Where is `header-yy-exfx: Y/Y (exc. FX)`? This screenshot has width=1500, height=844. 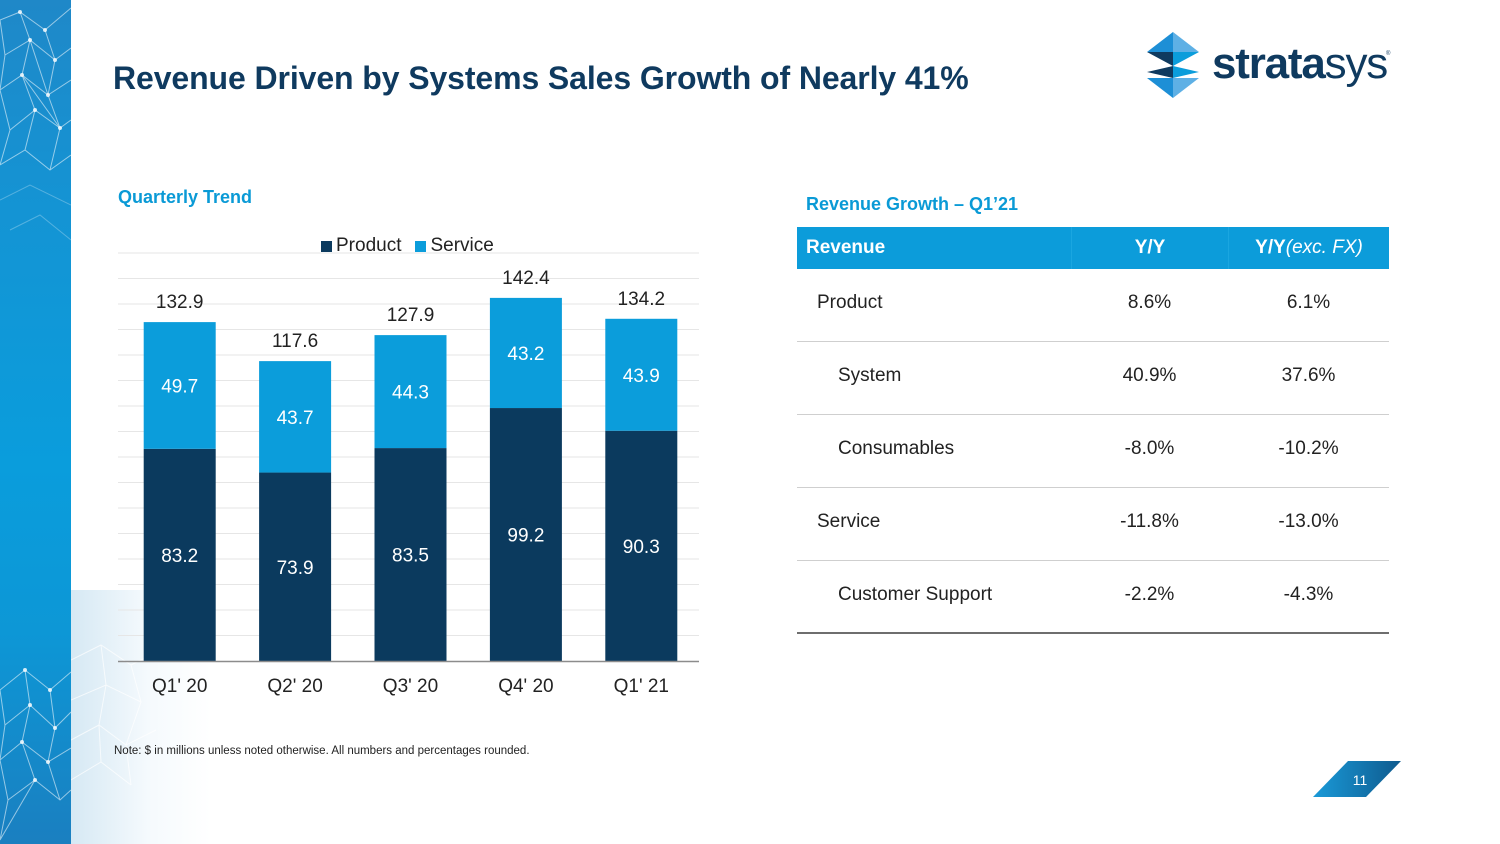
header-yy-exfx: Y/Y (exc. FX) is located at coordinates (1308, 248).